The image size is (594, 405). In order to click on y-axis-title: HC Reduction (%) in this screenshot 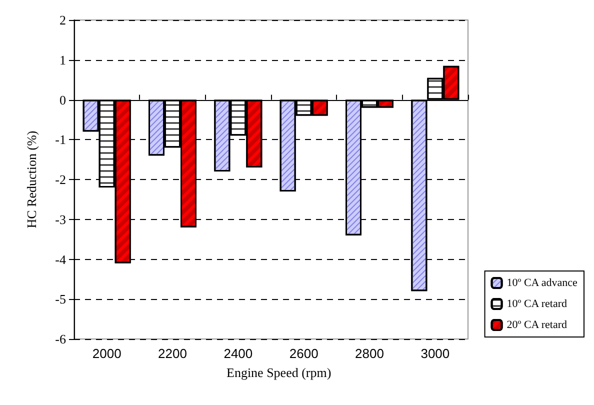, I will do `click(31, 179)`.